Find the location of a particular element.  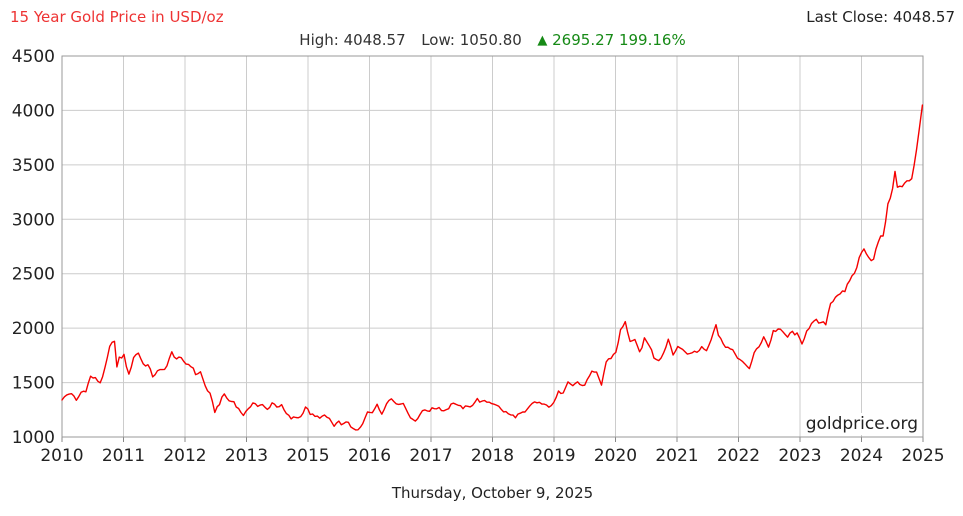

x-axis-label: 2015 is located at coordinates (307, 456).